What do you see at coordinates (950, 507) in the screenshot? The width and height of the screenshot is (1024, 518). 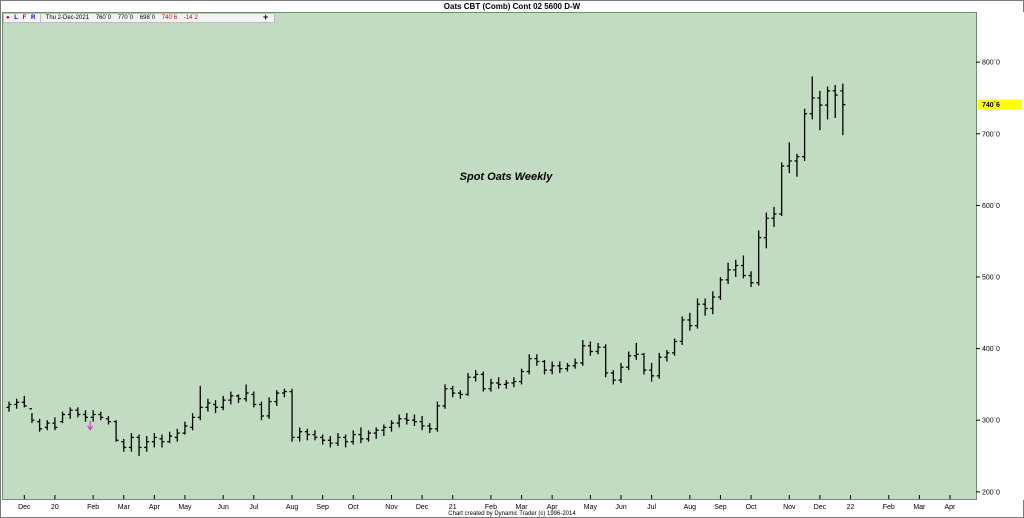 I see `x-tick-label: Apr` at bounding box center [950, 507].